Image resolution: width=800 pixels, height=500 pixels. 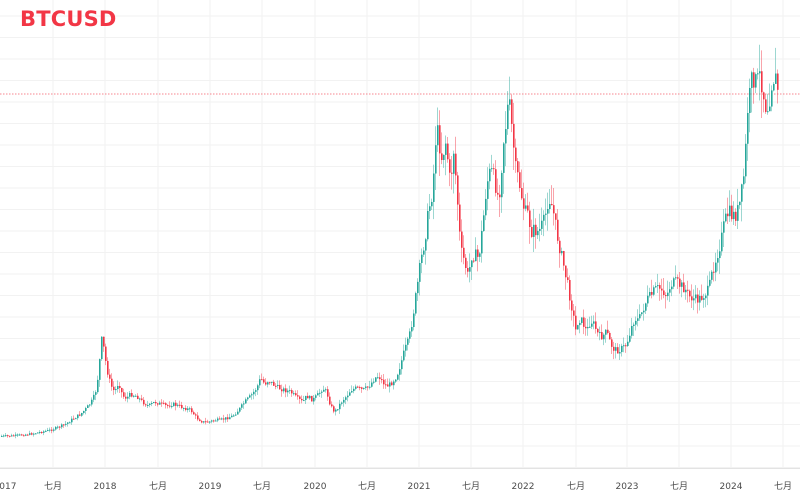 I want to click on x-tick-label: 2023, so click(x=627, y=487).